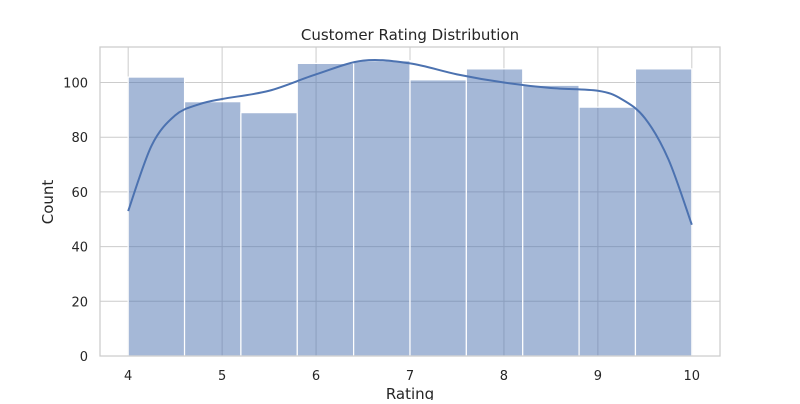  Describe the element at coordinates (75, 84) in the screenshot. I see `y-tick-label: 100` at that location.